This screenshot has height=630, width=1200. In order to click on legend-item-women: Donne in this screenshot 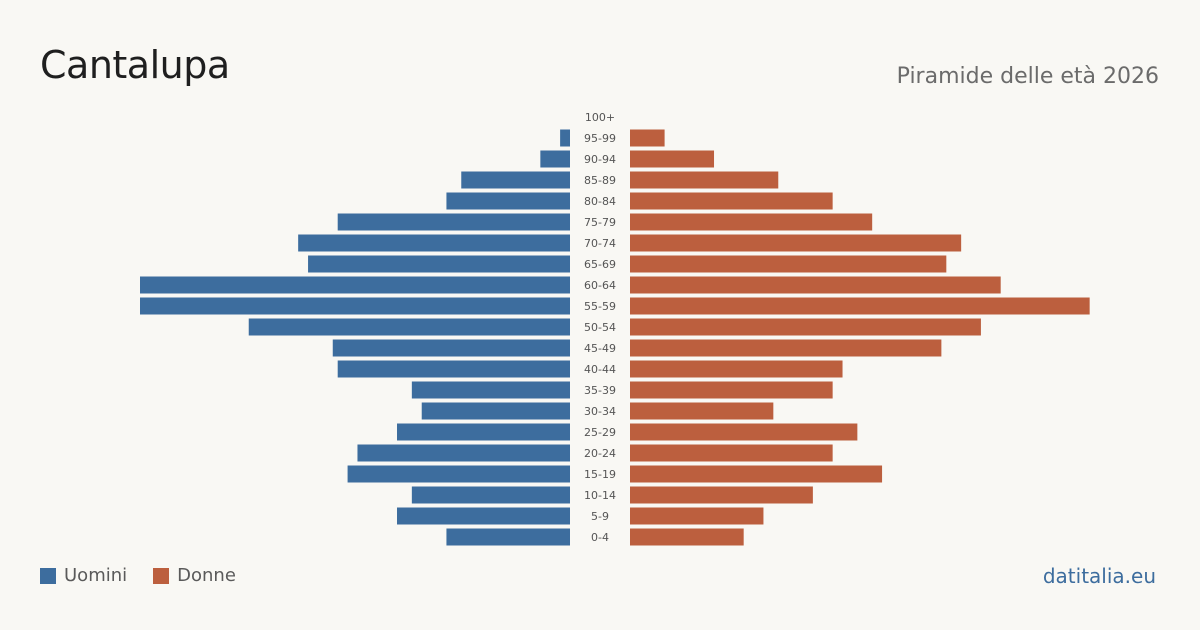, I will do `click(194, 575)`.